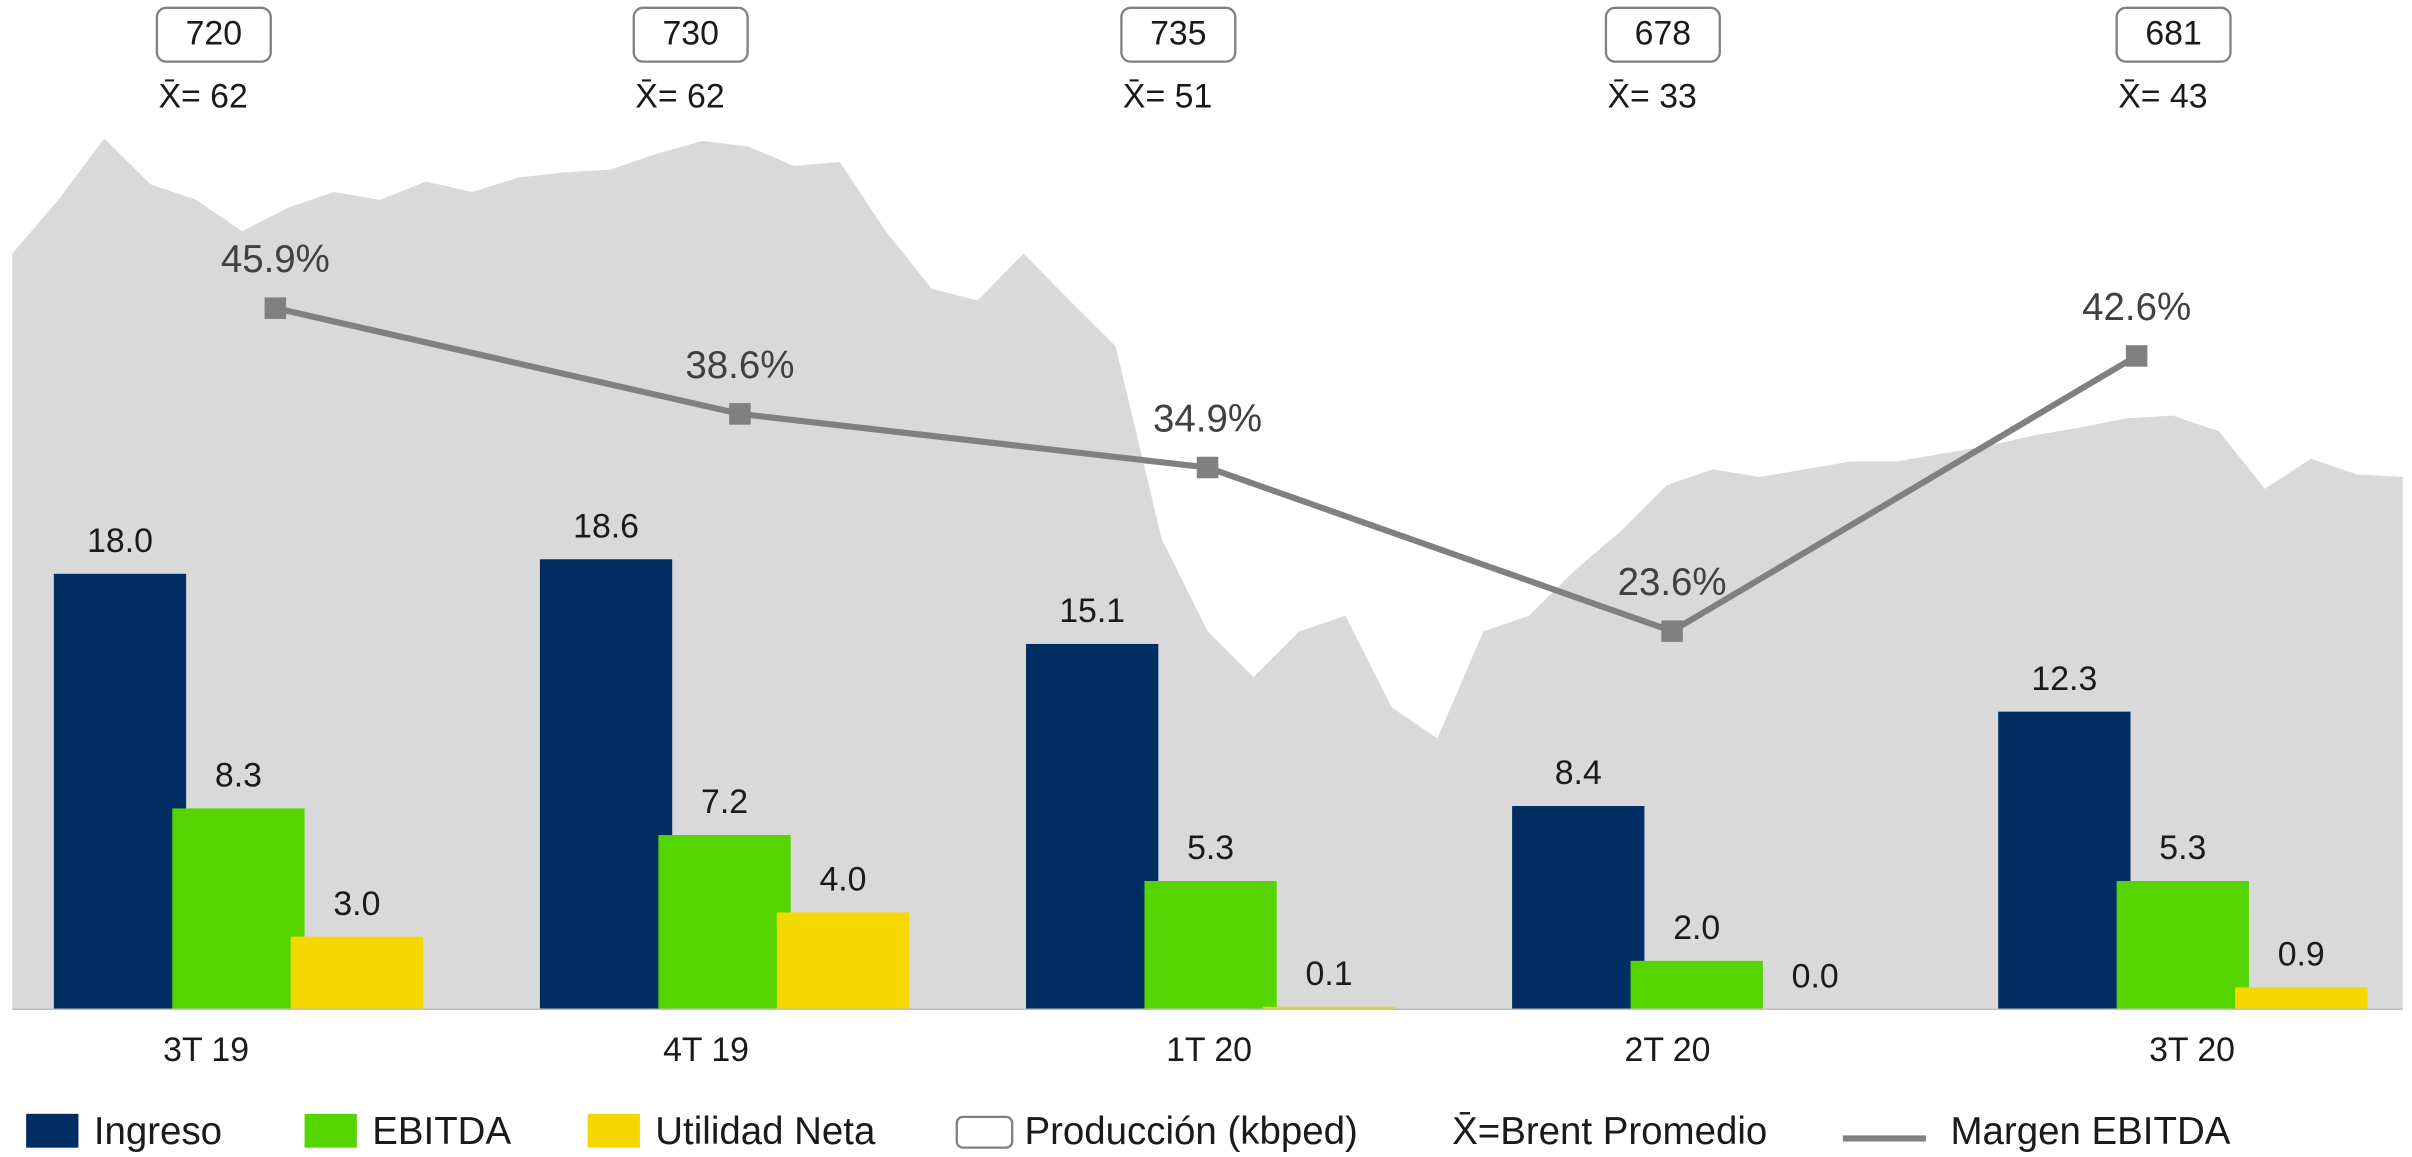  Describe the element at coordinates (1329, 974) in the screenshot. I see `bar-value-label: 0.1` at that location.